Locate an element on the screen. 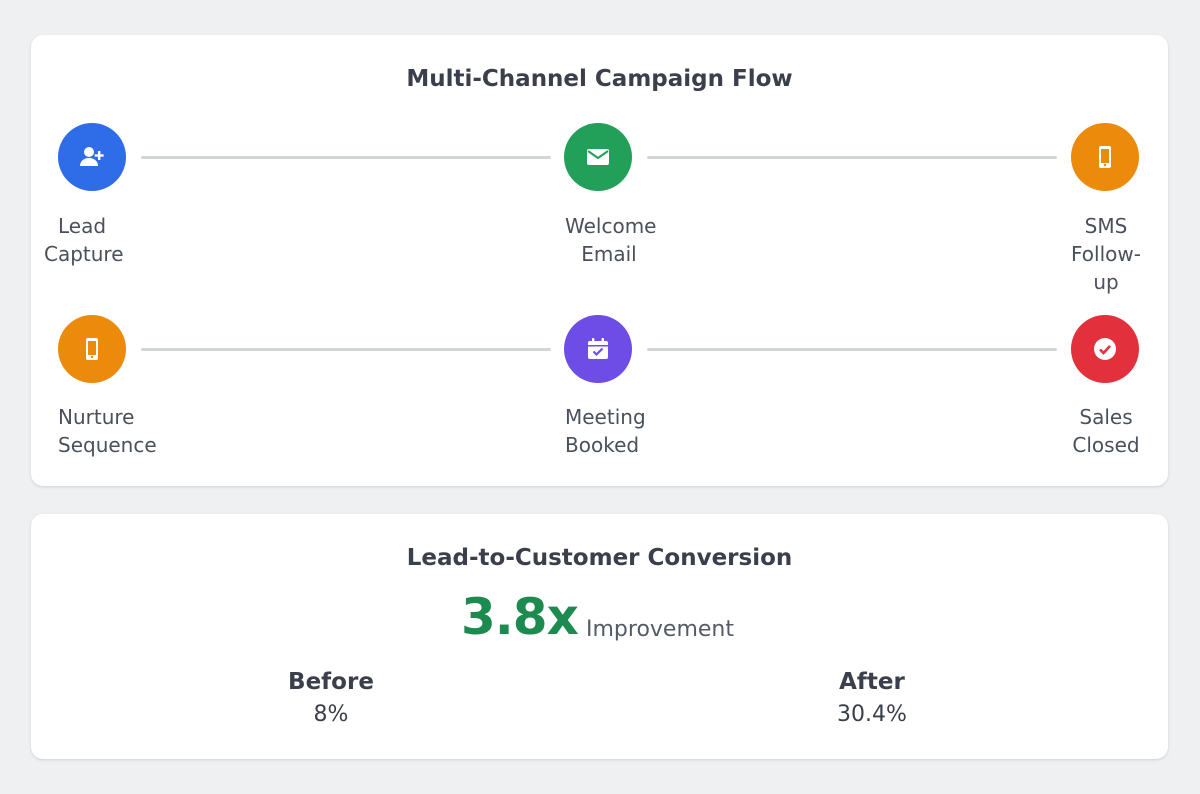 This screenshot has height=794, width=1200. step-label-line: Nurture is located at coordinates (96, 417).